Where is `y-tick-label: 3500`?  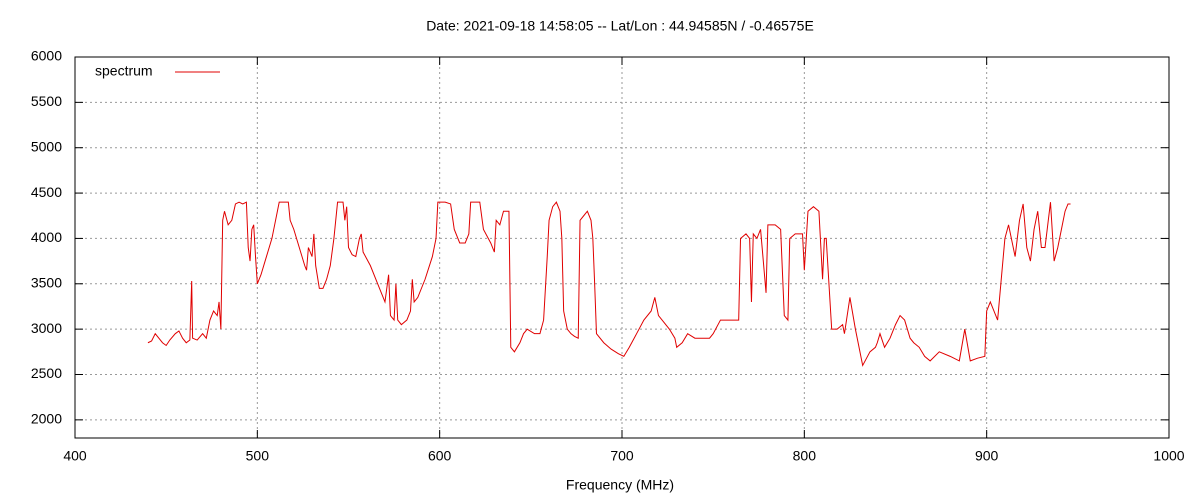 y-tick-label: 3500 is located at coordinates (46, 282).